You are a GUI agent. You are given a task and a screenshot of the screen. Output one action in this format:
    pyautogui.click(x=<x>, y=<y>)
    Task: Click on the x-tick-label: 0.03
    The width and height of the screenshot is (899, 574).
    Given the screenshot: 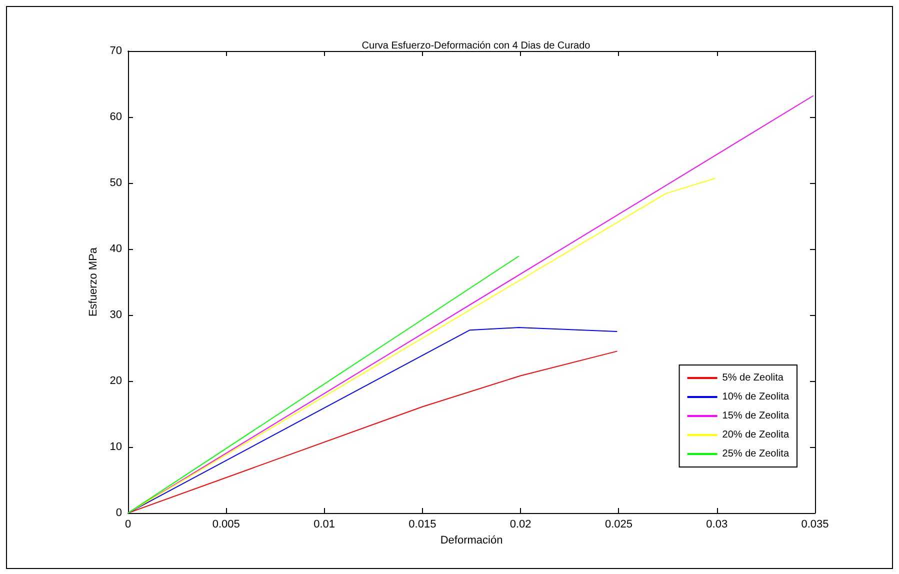 What is the action you would take?
    pyautogui.click(x=717, y=524)
    